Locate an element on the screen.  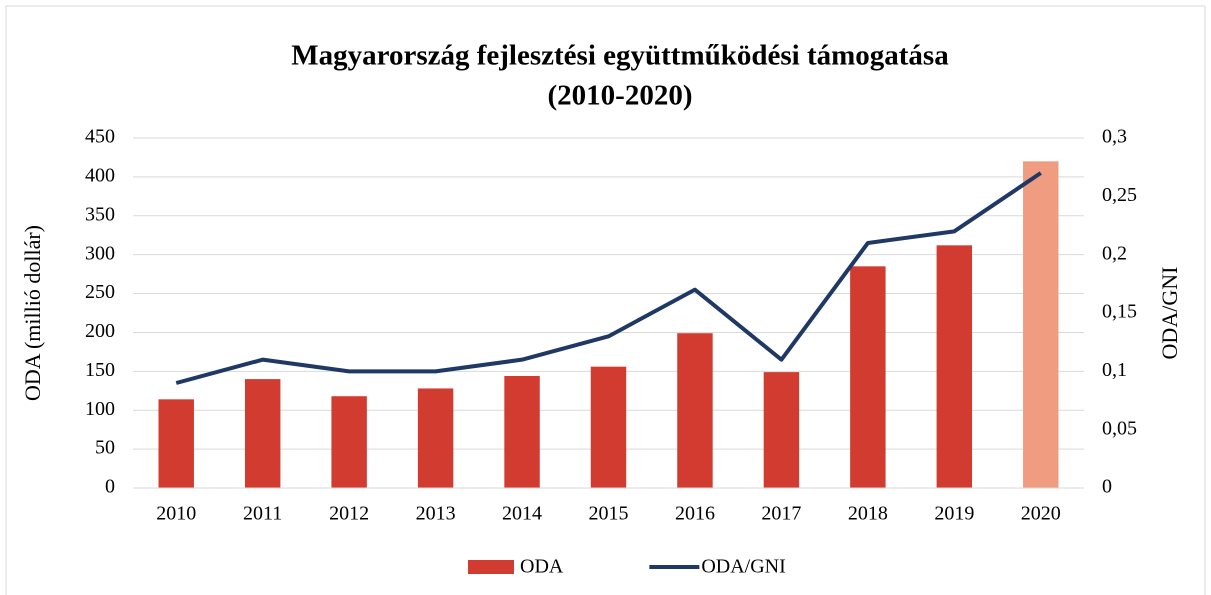
y2-tick-label: 0,3 is located at coordinates (1114, 137).